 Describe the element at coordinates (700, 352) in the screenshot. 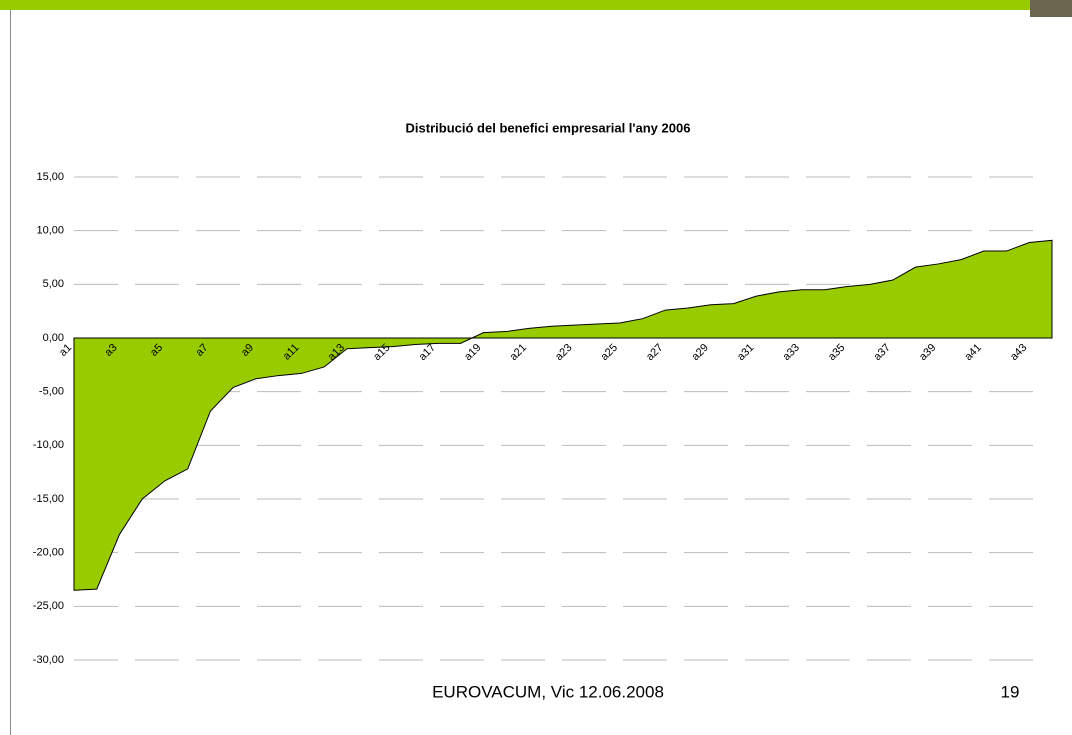

I see `x-tick-label: a29` at that location.